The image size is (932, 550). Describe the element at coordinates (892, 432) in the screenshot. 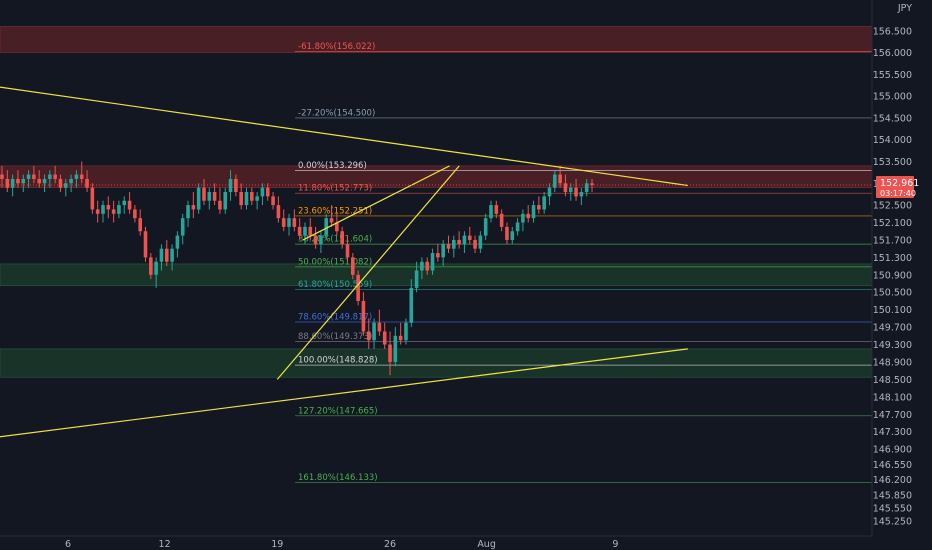

I see `price-tick-label: 147.300` at that location.